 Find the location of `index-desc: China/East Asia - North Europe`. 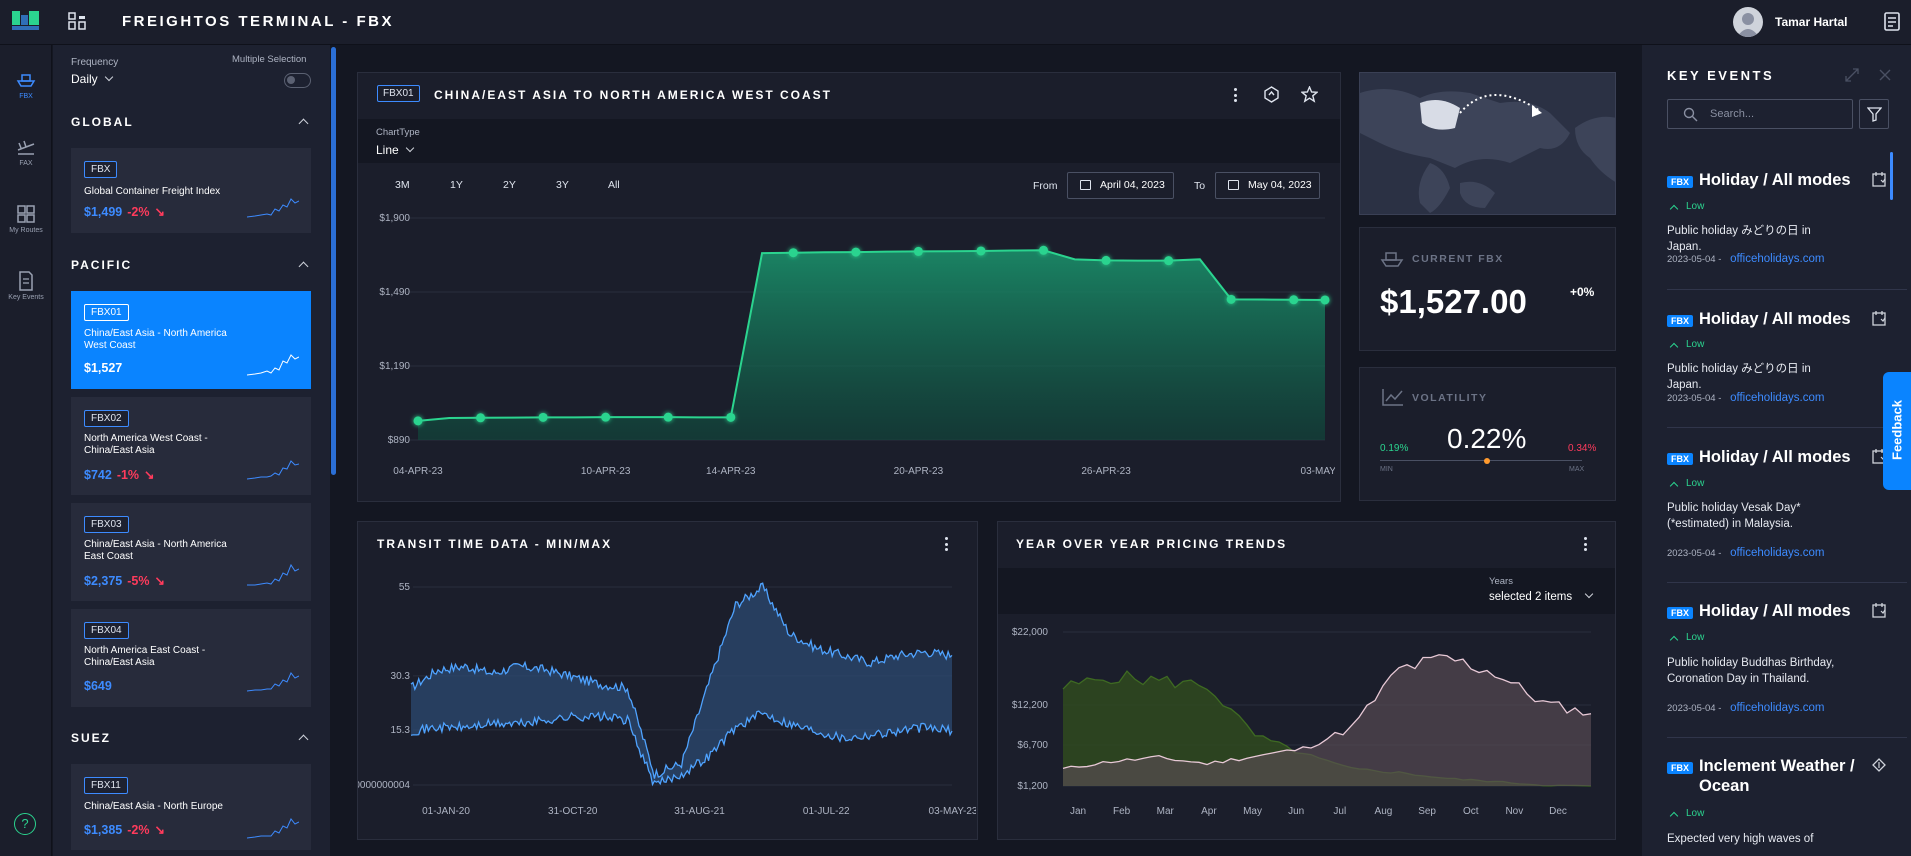

index-desc: China/East Asia - North Europe is located at coordinates (153, 806).